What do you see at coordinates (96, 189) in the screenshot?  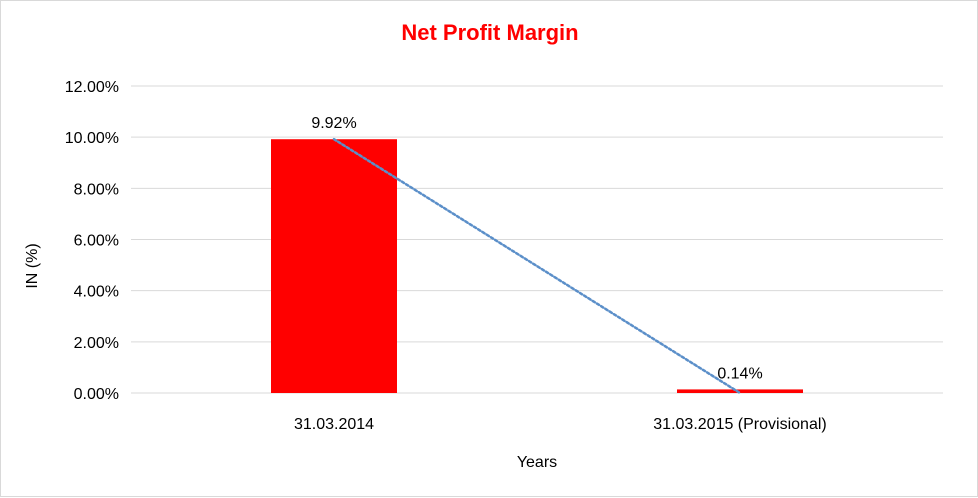 I see `y-tick-label: 8.00%` at bounding box center [96, 189].